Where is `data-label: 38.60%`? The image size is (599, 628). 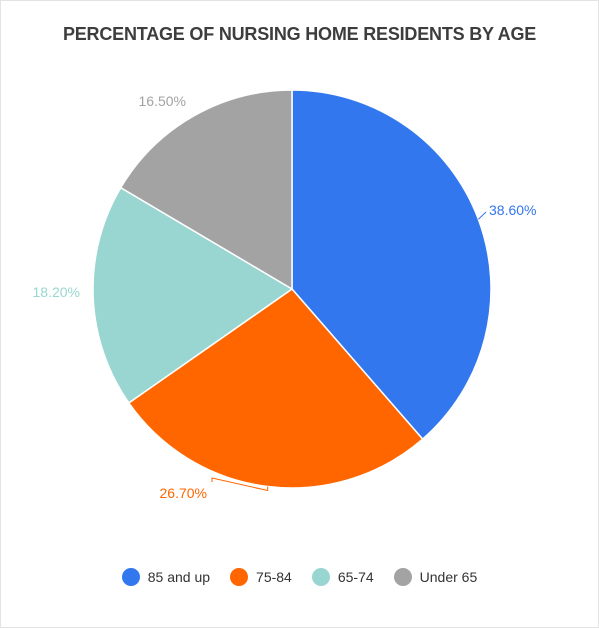 data-label: 38.60% is located at coordinates (512, 210).